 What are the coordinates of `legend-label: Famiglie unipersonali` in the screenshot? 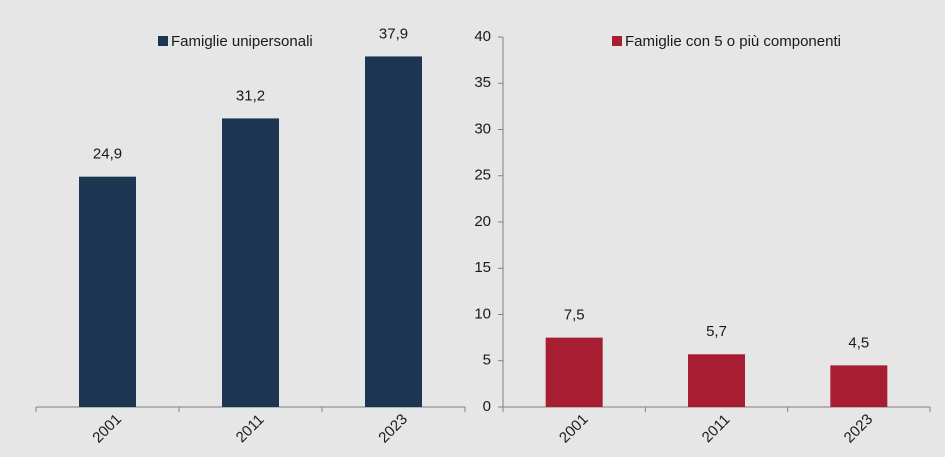 It's located at (242, 41).